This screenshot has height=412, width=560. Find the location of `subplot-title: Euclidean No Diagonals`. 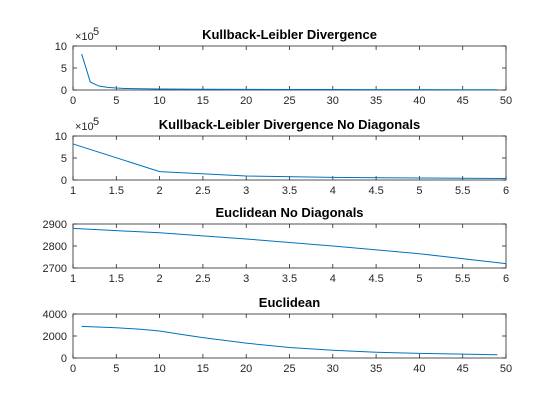

subplot-title: Euclidean No Diagonals is located at coordinates (289, 212).